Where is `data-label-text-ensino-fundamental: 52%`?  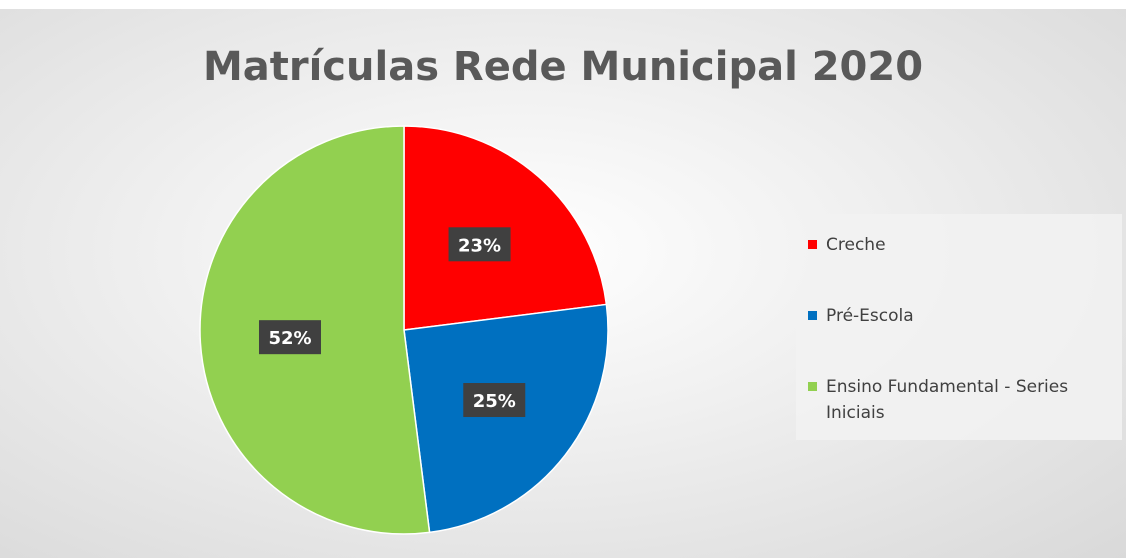
data-label-text-ensino-fundamental: 52% is located at coordinates (289, 338).